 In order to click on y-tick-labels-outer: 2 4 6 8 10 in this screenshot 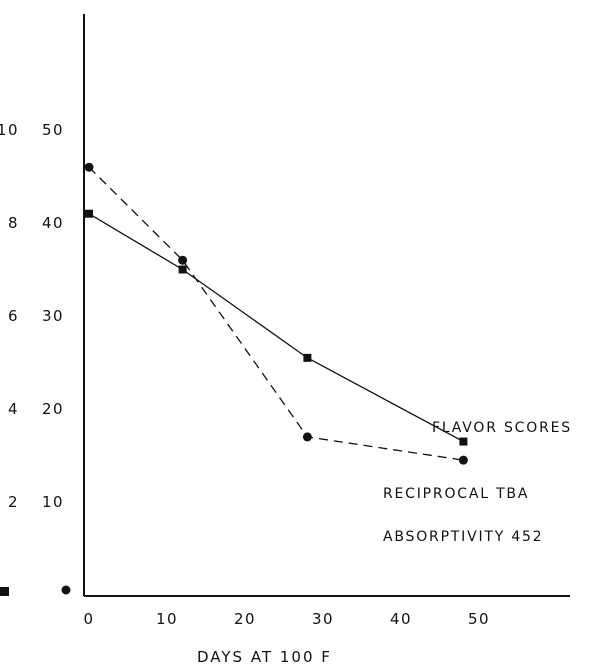, I will do `click(9, 316)`.